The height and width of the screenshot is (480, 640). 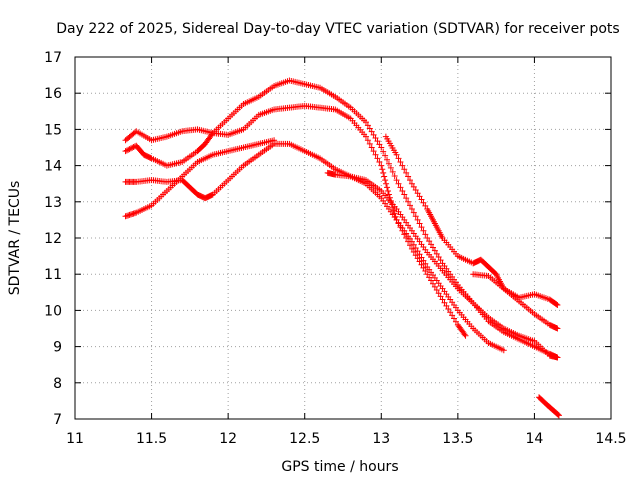 I want to click on x-tick-label: 12.5, so click(x=304, y=439).